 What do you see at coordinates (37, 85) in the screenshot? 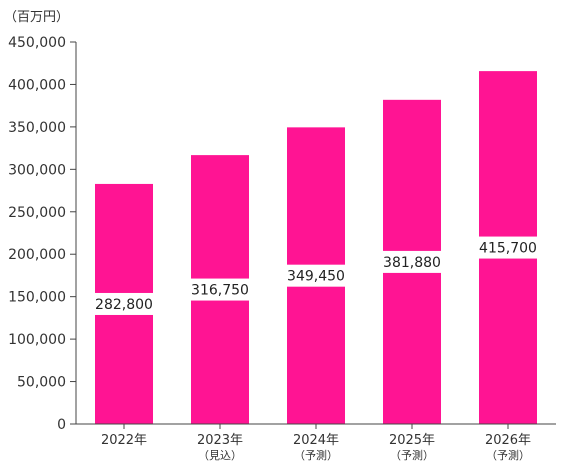
I see `y-tick-label: 400,000` at bounding box center [37, 85].